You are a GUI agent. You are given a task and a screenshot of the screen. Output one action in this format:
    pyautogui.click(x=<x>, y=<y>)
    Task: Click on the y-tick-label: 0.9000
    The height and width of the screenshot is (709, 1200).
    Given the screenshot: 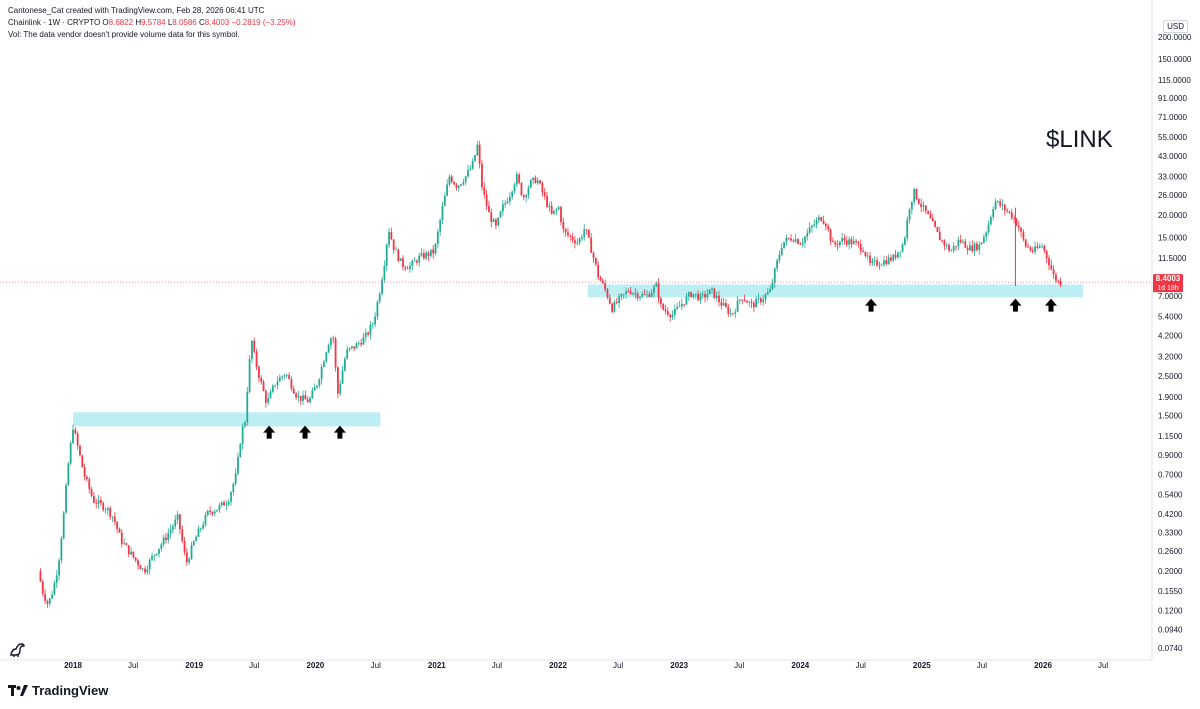 What is the action you would take?
    pyautogui.click(x=1170, y=455)
    